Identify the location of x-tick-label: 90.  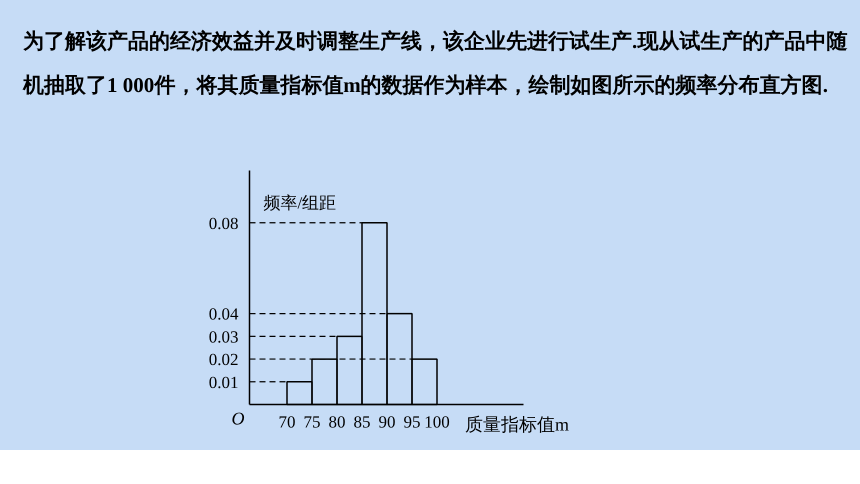
(387, 422).